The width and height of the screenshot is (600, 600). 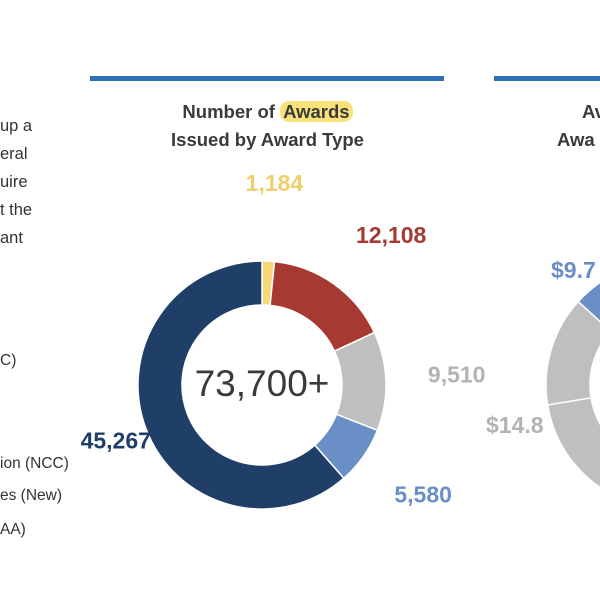 What do you see at coordinates (267, 78) in the screenshot?
I see `chart-header-bar` at bounding box center [267, 78].